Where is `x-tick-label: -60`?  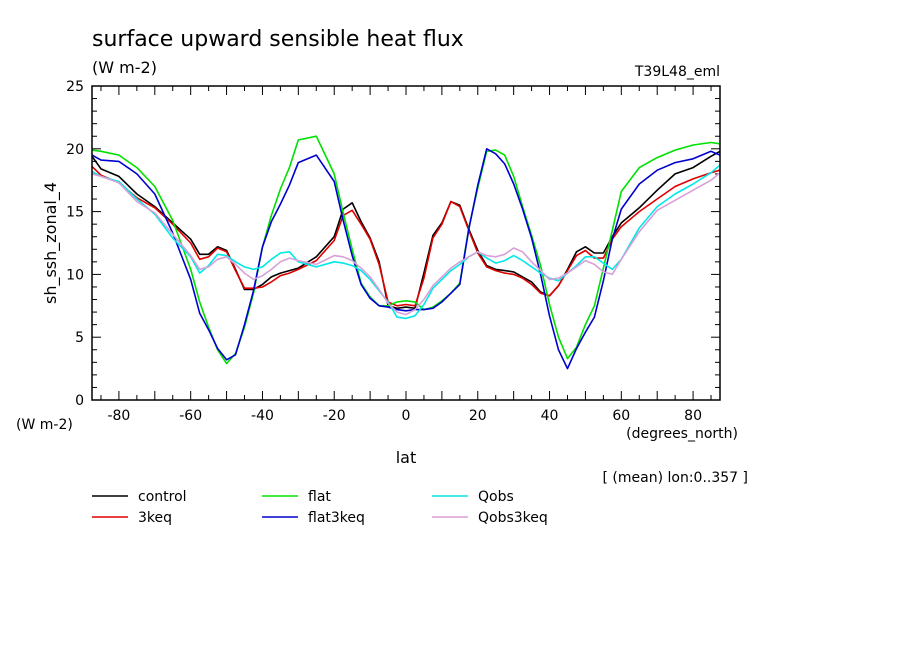
x-tick-label: -60 is located at coordinates (190, 416).